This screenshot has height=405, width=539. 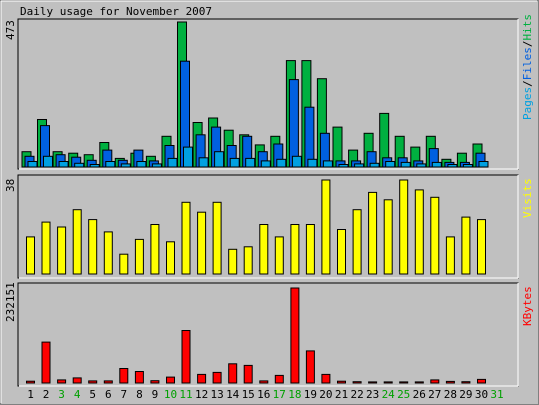 What do you see at coordinates (10, 185) in the screenshot?
I see `visits-max-label: 38` at bounding box center [10, 185].